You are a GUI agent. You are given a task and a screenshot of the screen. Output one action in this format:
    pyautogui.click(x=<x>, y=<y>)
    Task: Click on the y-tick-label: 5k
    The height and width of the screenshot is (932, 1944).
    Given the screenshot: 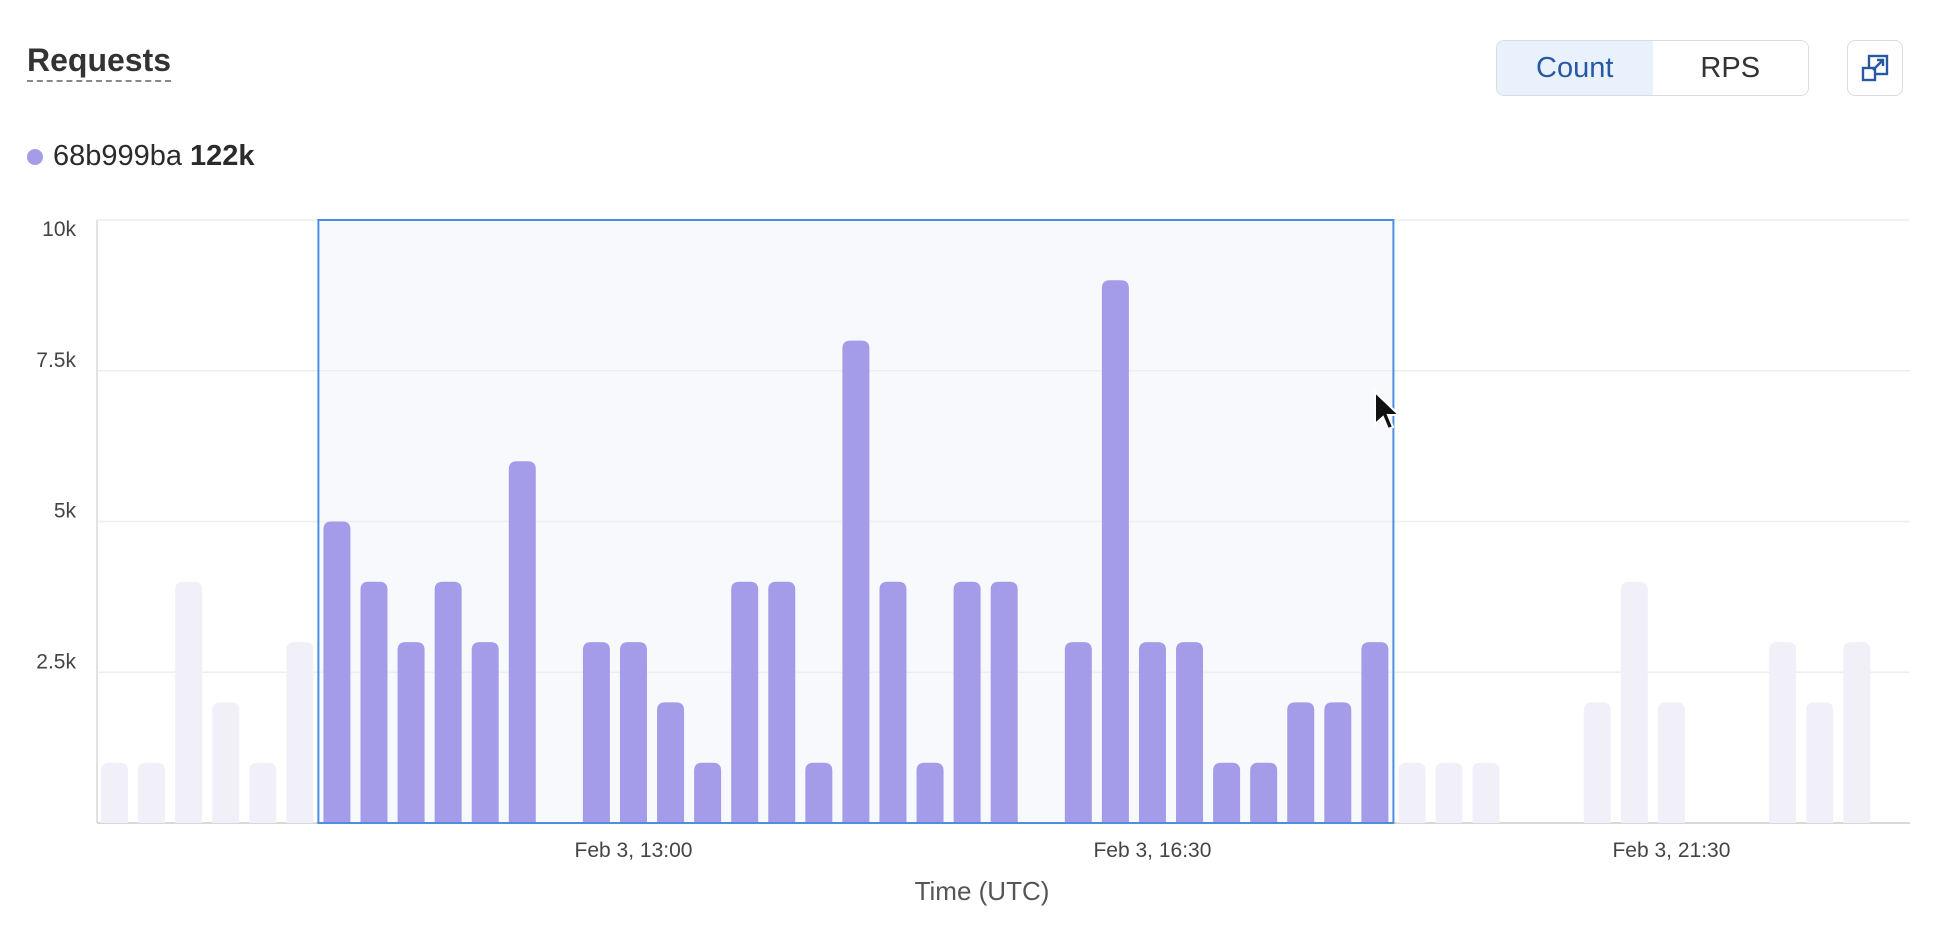 What is the action you would take?
    pyautogui.click(x=65, y=511)
    